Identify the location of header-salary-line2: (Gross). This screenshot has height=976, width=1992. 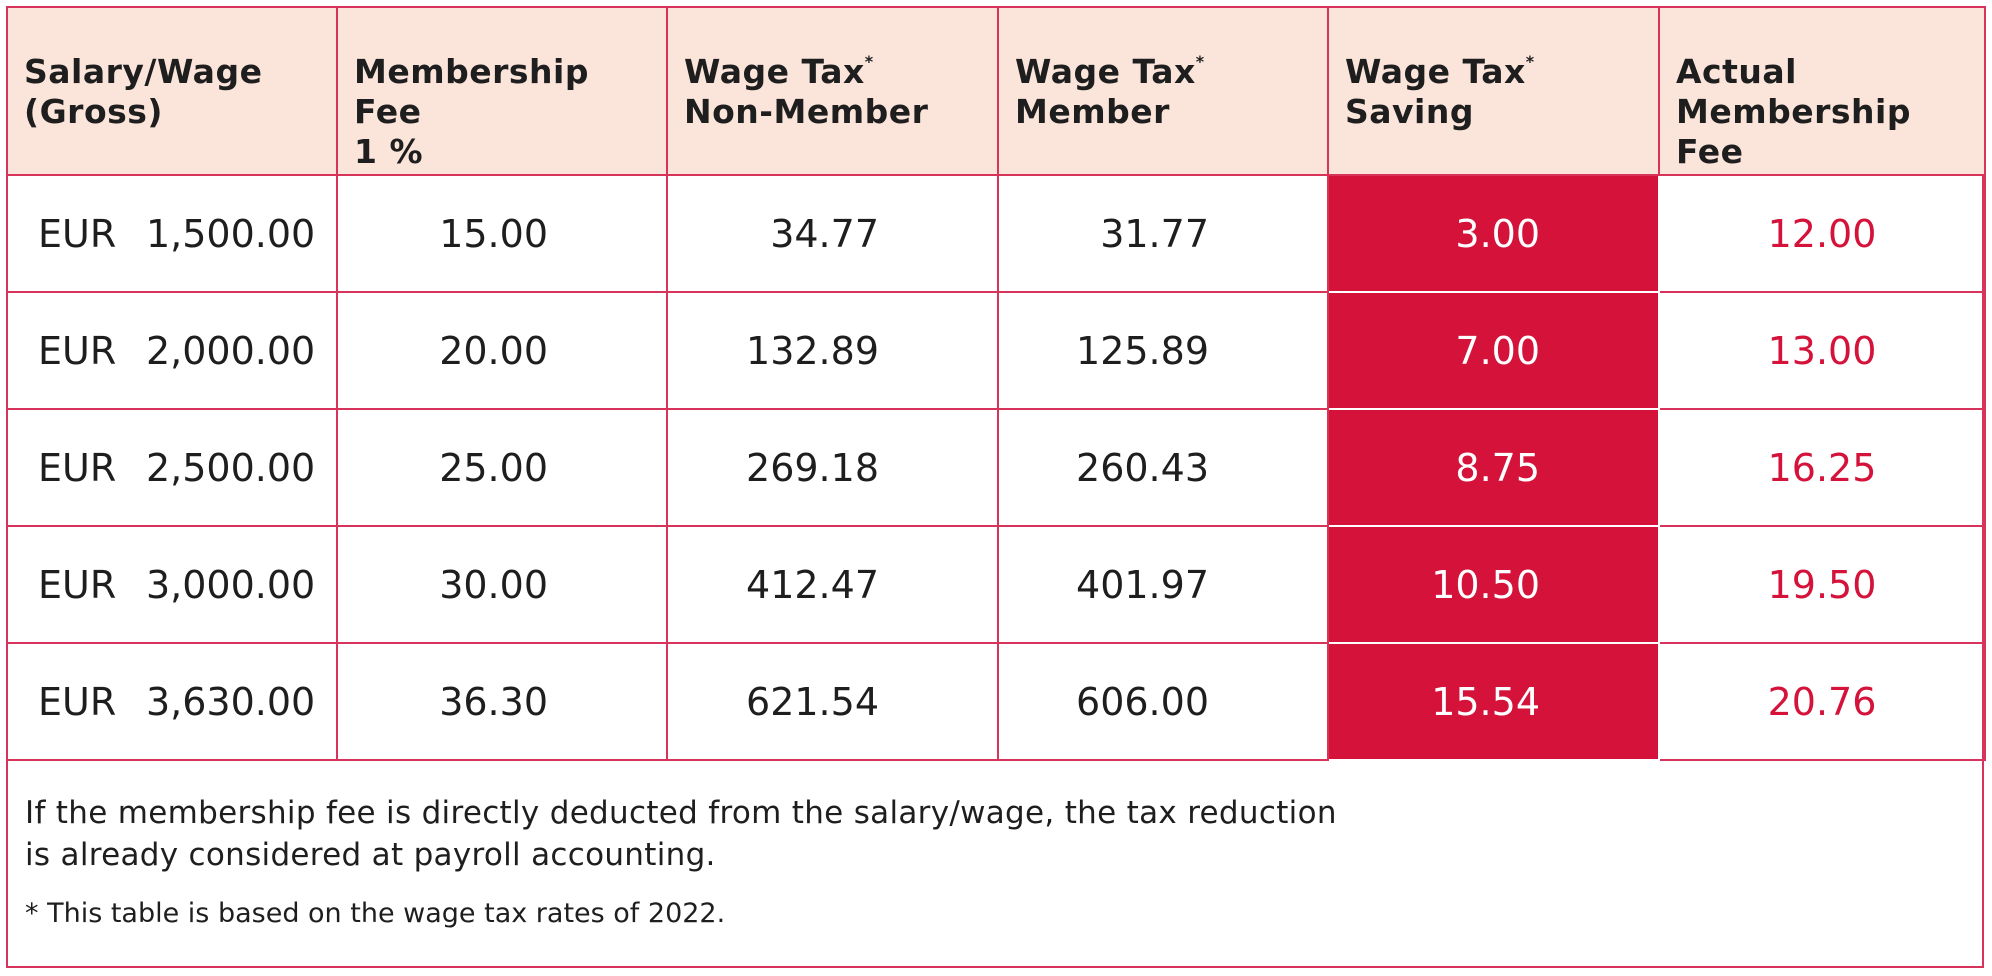
(93, 111).